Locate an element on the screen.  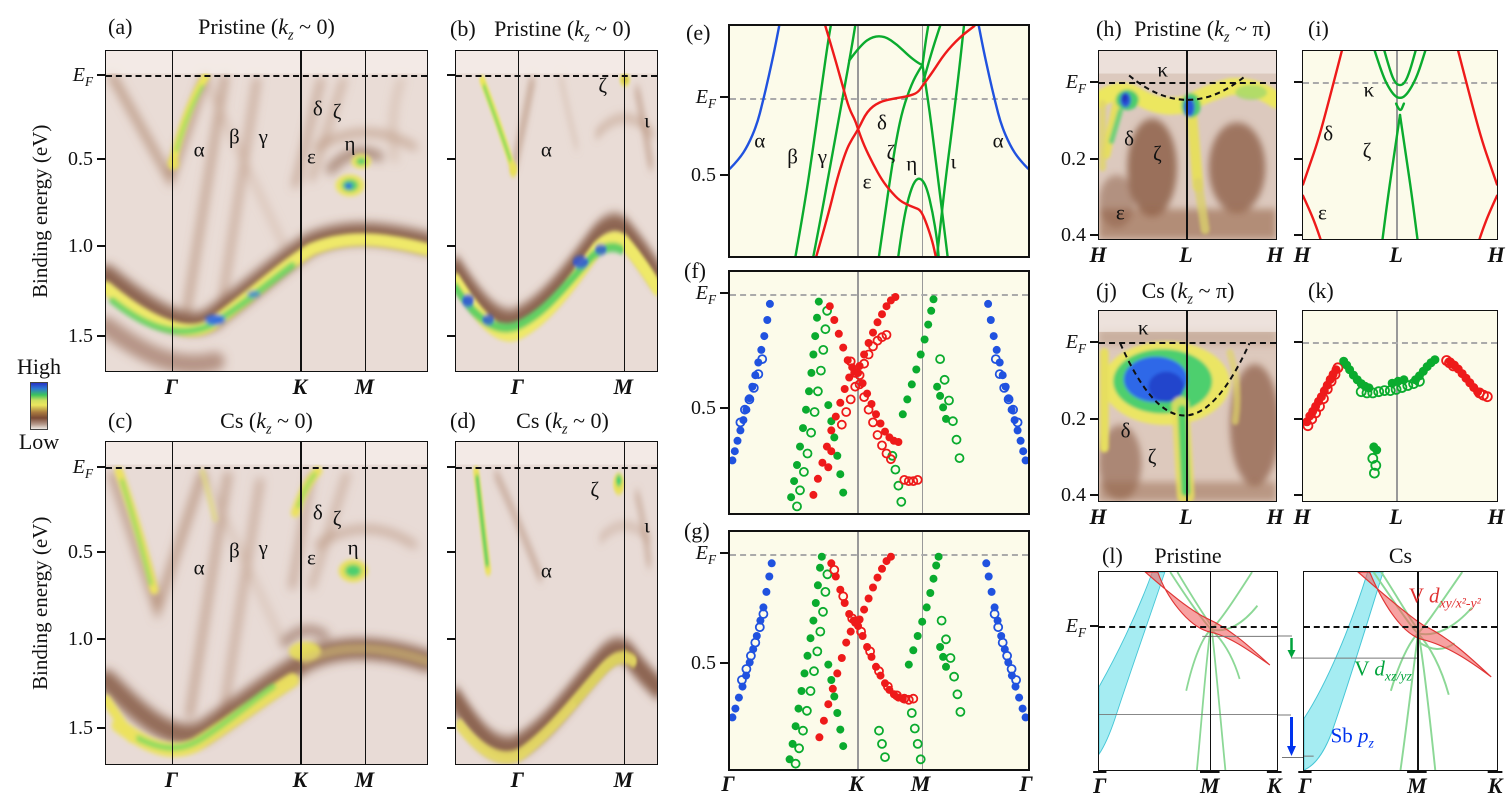
text-segment: F is located at coordinates (1081, 348).